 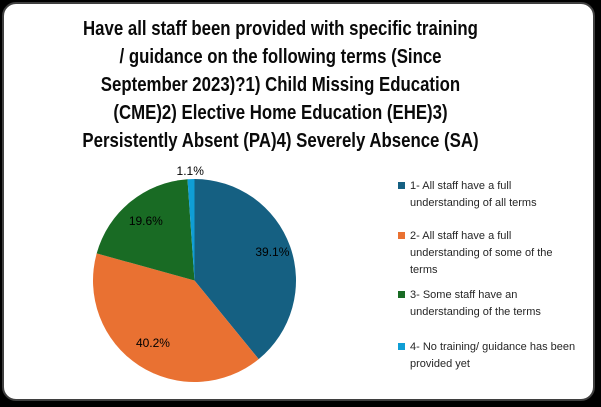 I want to click on chart-title-line: (CME)2) Elective Home Education (EHE)3), so click(x=280, y=113).